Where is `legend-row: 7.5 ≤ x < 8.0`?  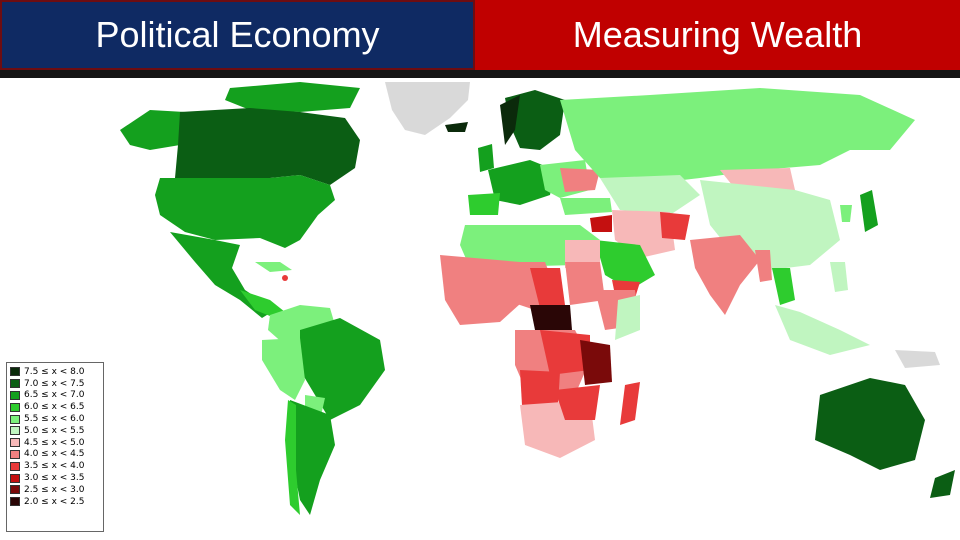 legend-row: 7.5 ≤ x < 8.0 is located at coordinates (55, 372).